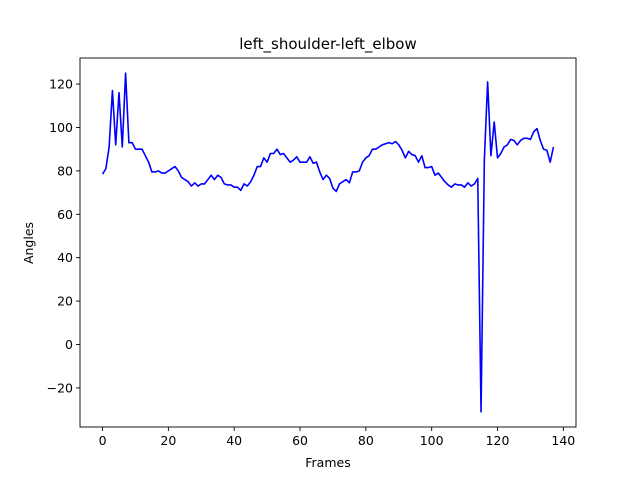 Image resolution: width=640 pixels, height=480 pixels. I want to click on y-tick-label: −20, so click(60, 387).